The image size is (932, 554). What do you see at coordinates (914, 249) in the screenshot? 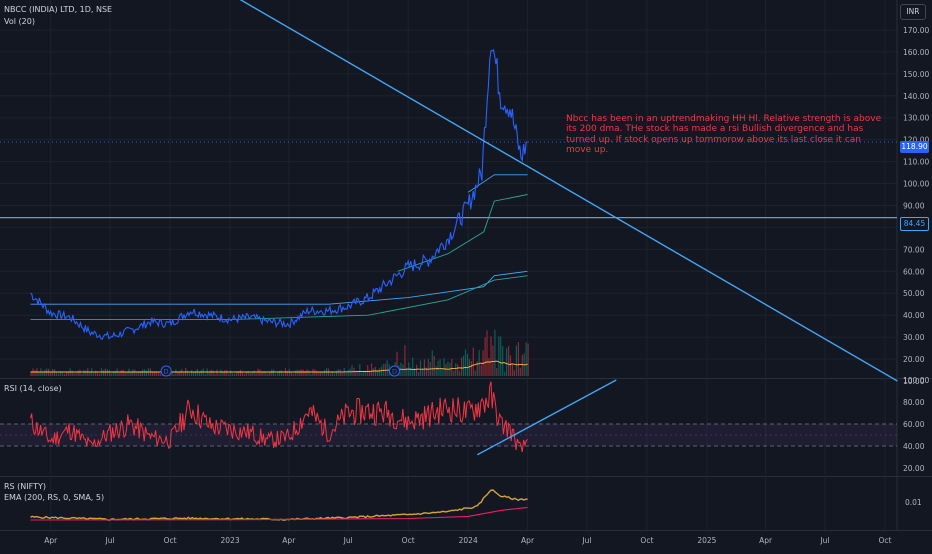
I see `price-tick-label: 70.00` at bounding box center [914, 249].